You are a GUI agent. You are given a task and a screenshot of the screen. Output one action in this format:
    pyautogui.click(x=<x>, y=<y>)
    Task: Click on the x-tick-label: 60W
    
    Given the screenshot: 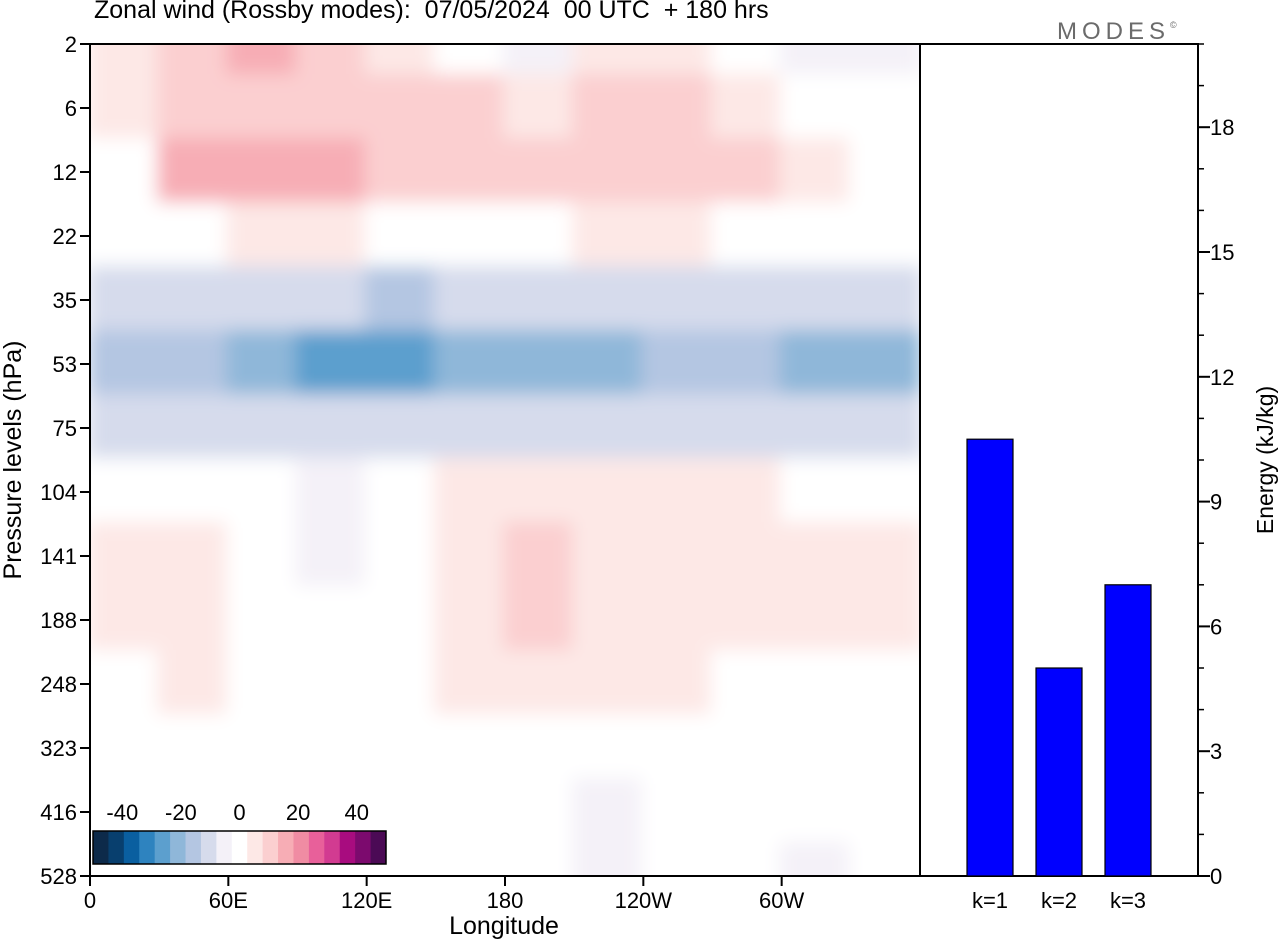 What is the action you would take?
    pyautogui.click(x=781, y=900)
    